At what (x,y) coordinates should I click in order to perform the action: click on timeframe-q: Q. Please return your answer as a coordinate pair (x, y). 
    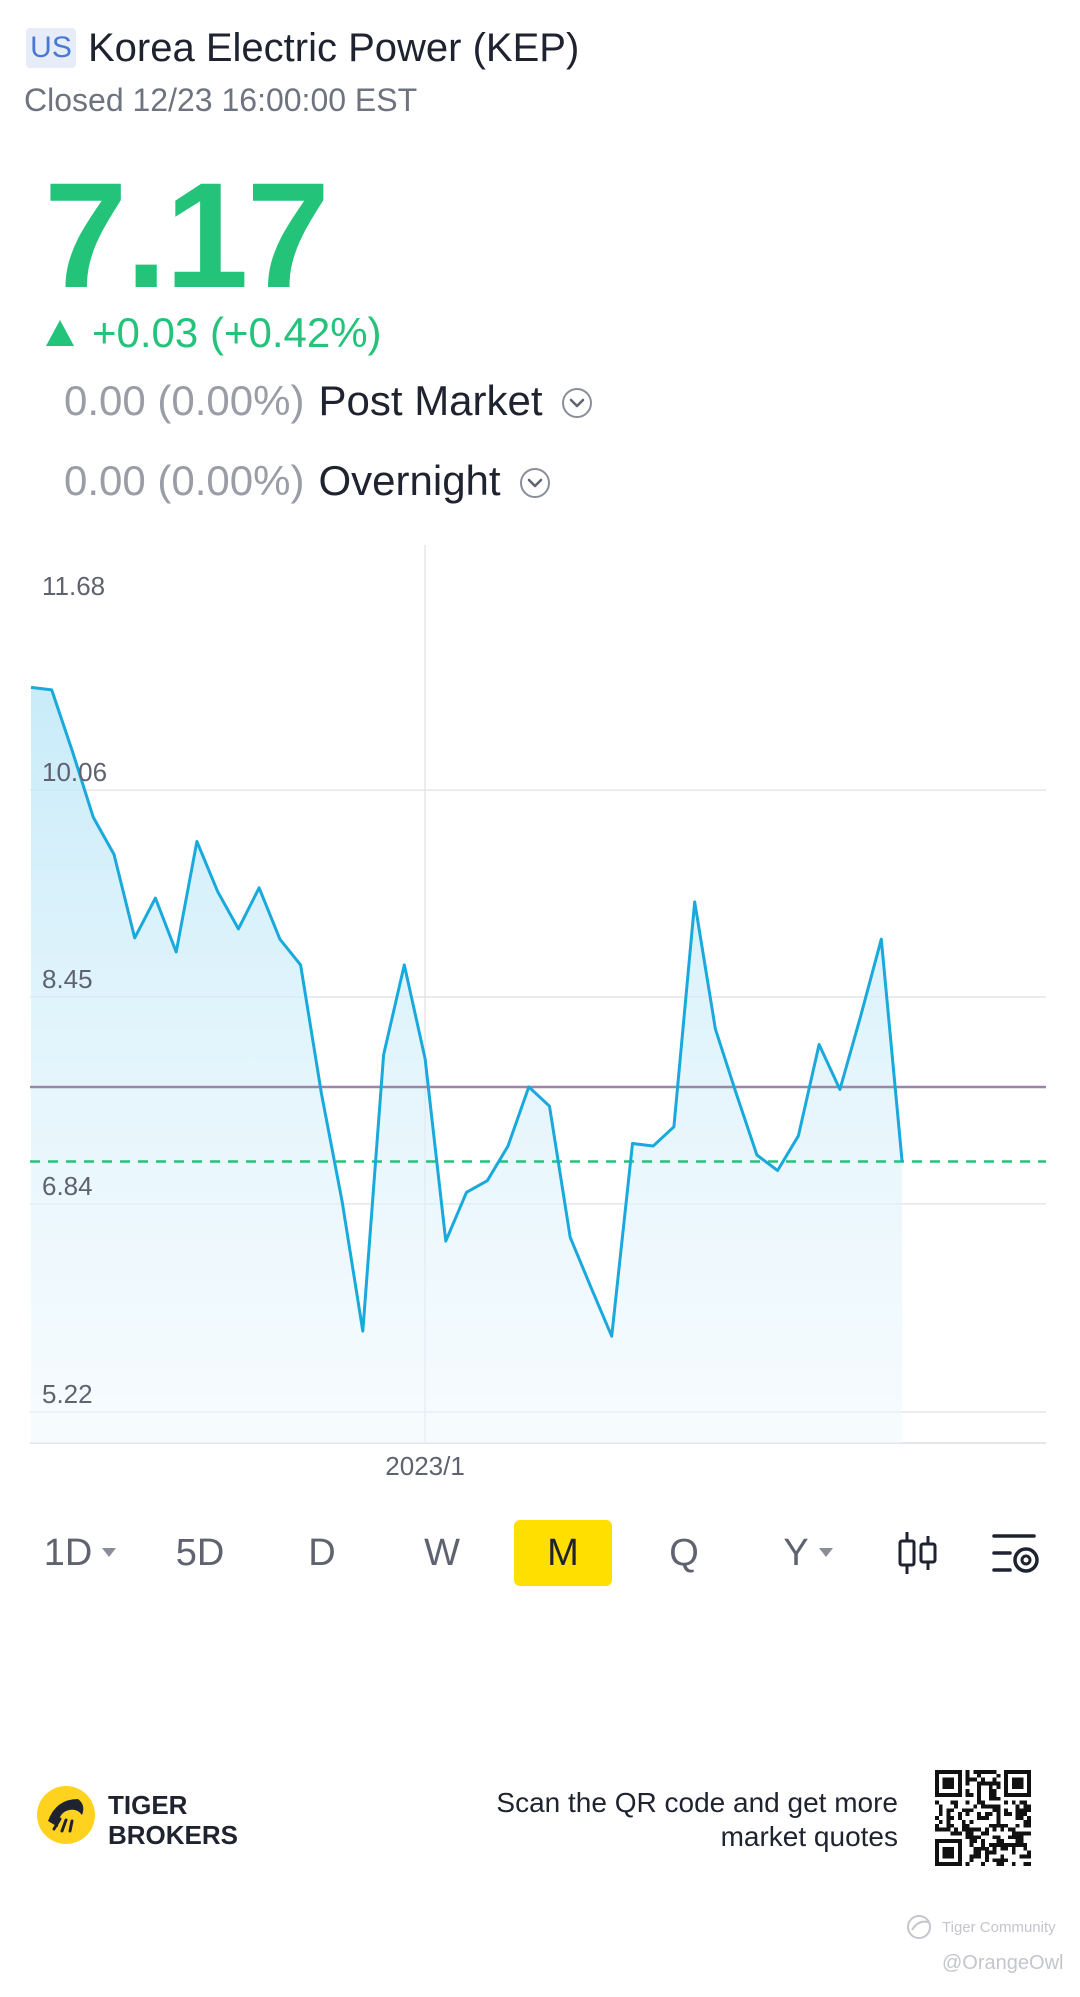
    Looking at the image, I should click on (684, 1553).